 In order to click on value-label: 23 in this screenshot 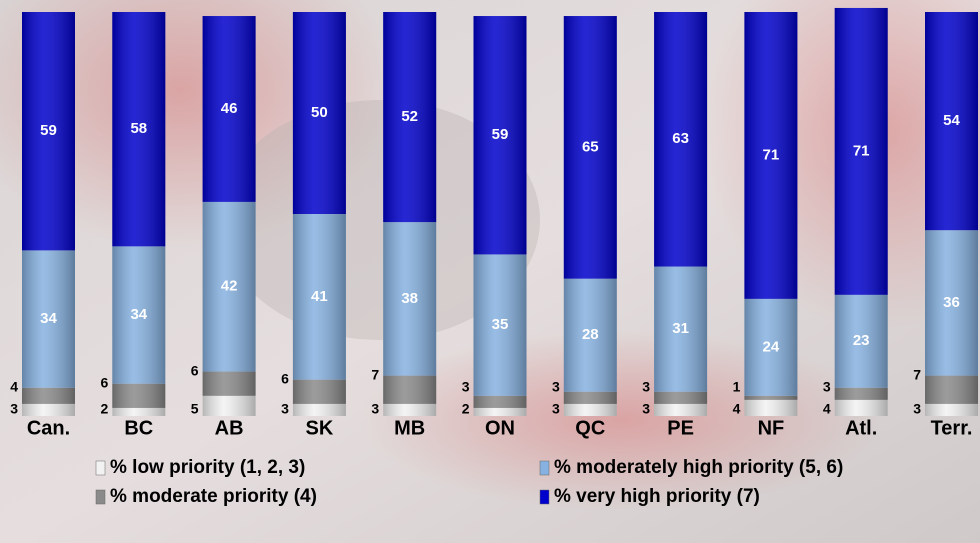, I will do `click(861, 340)`.